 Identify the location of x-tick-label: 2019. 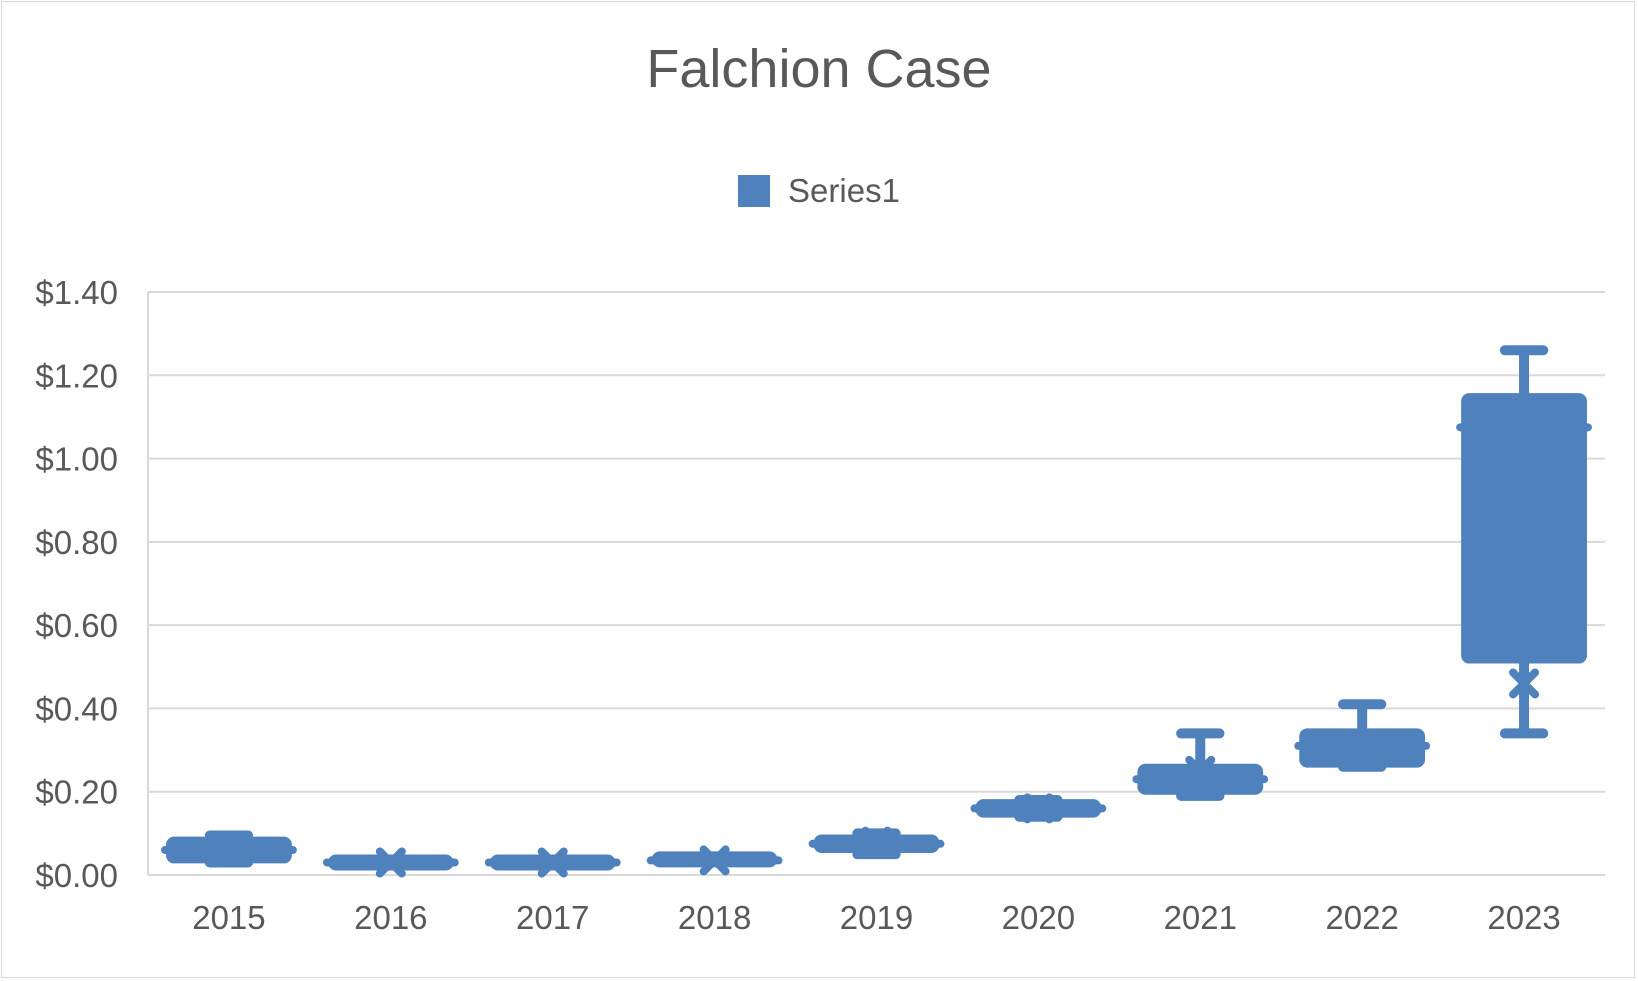
(876, 917).